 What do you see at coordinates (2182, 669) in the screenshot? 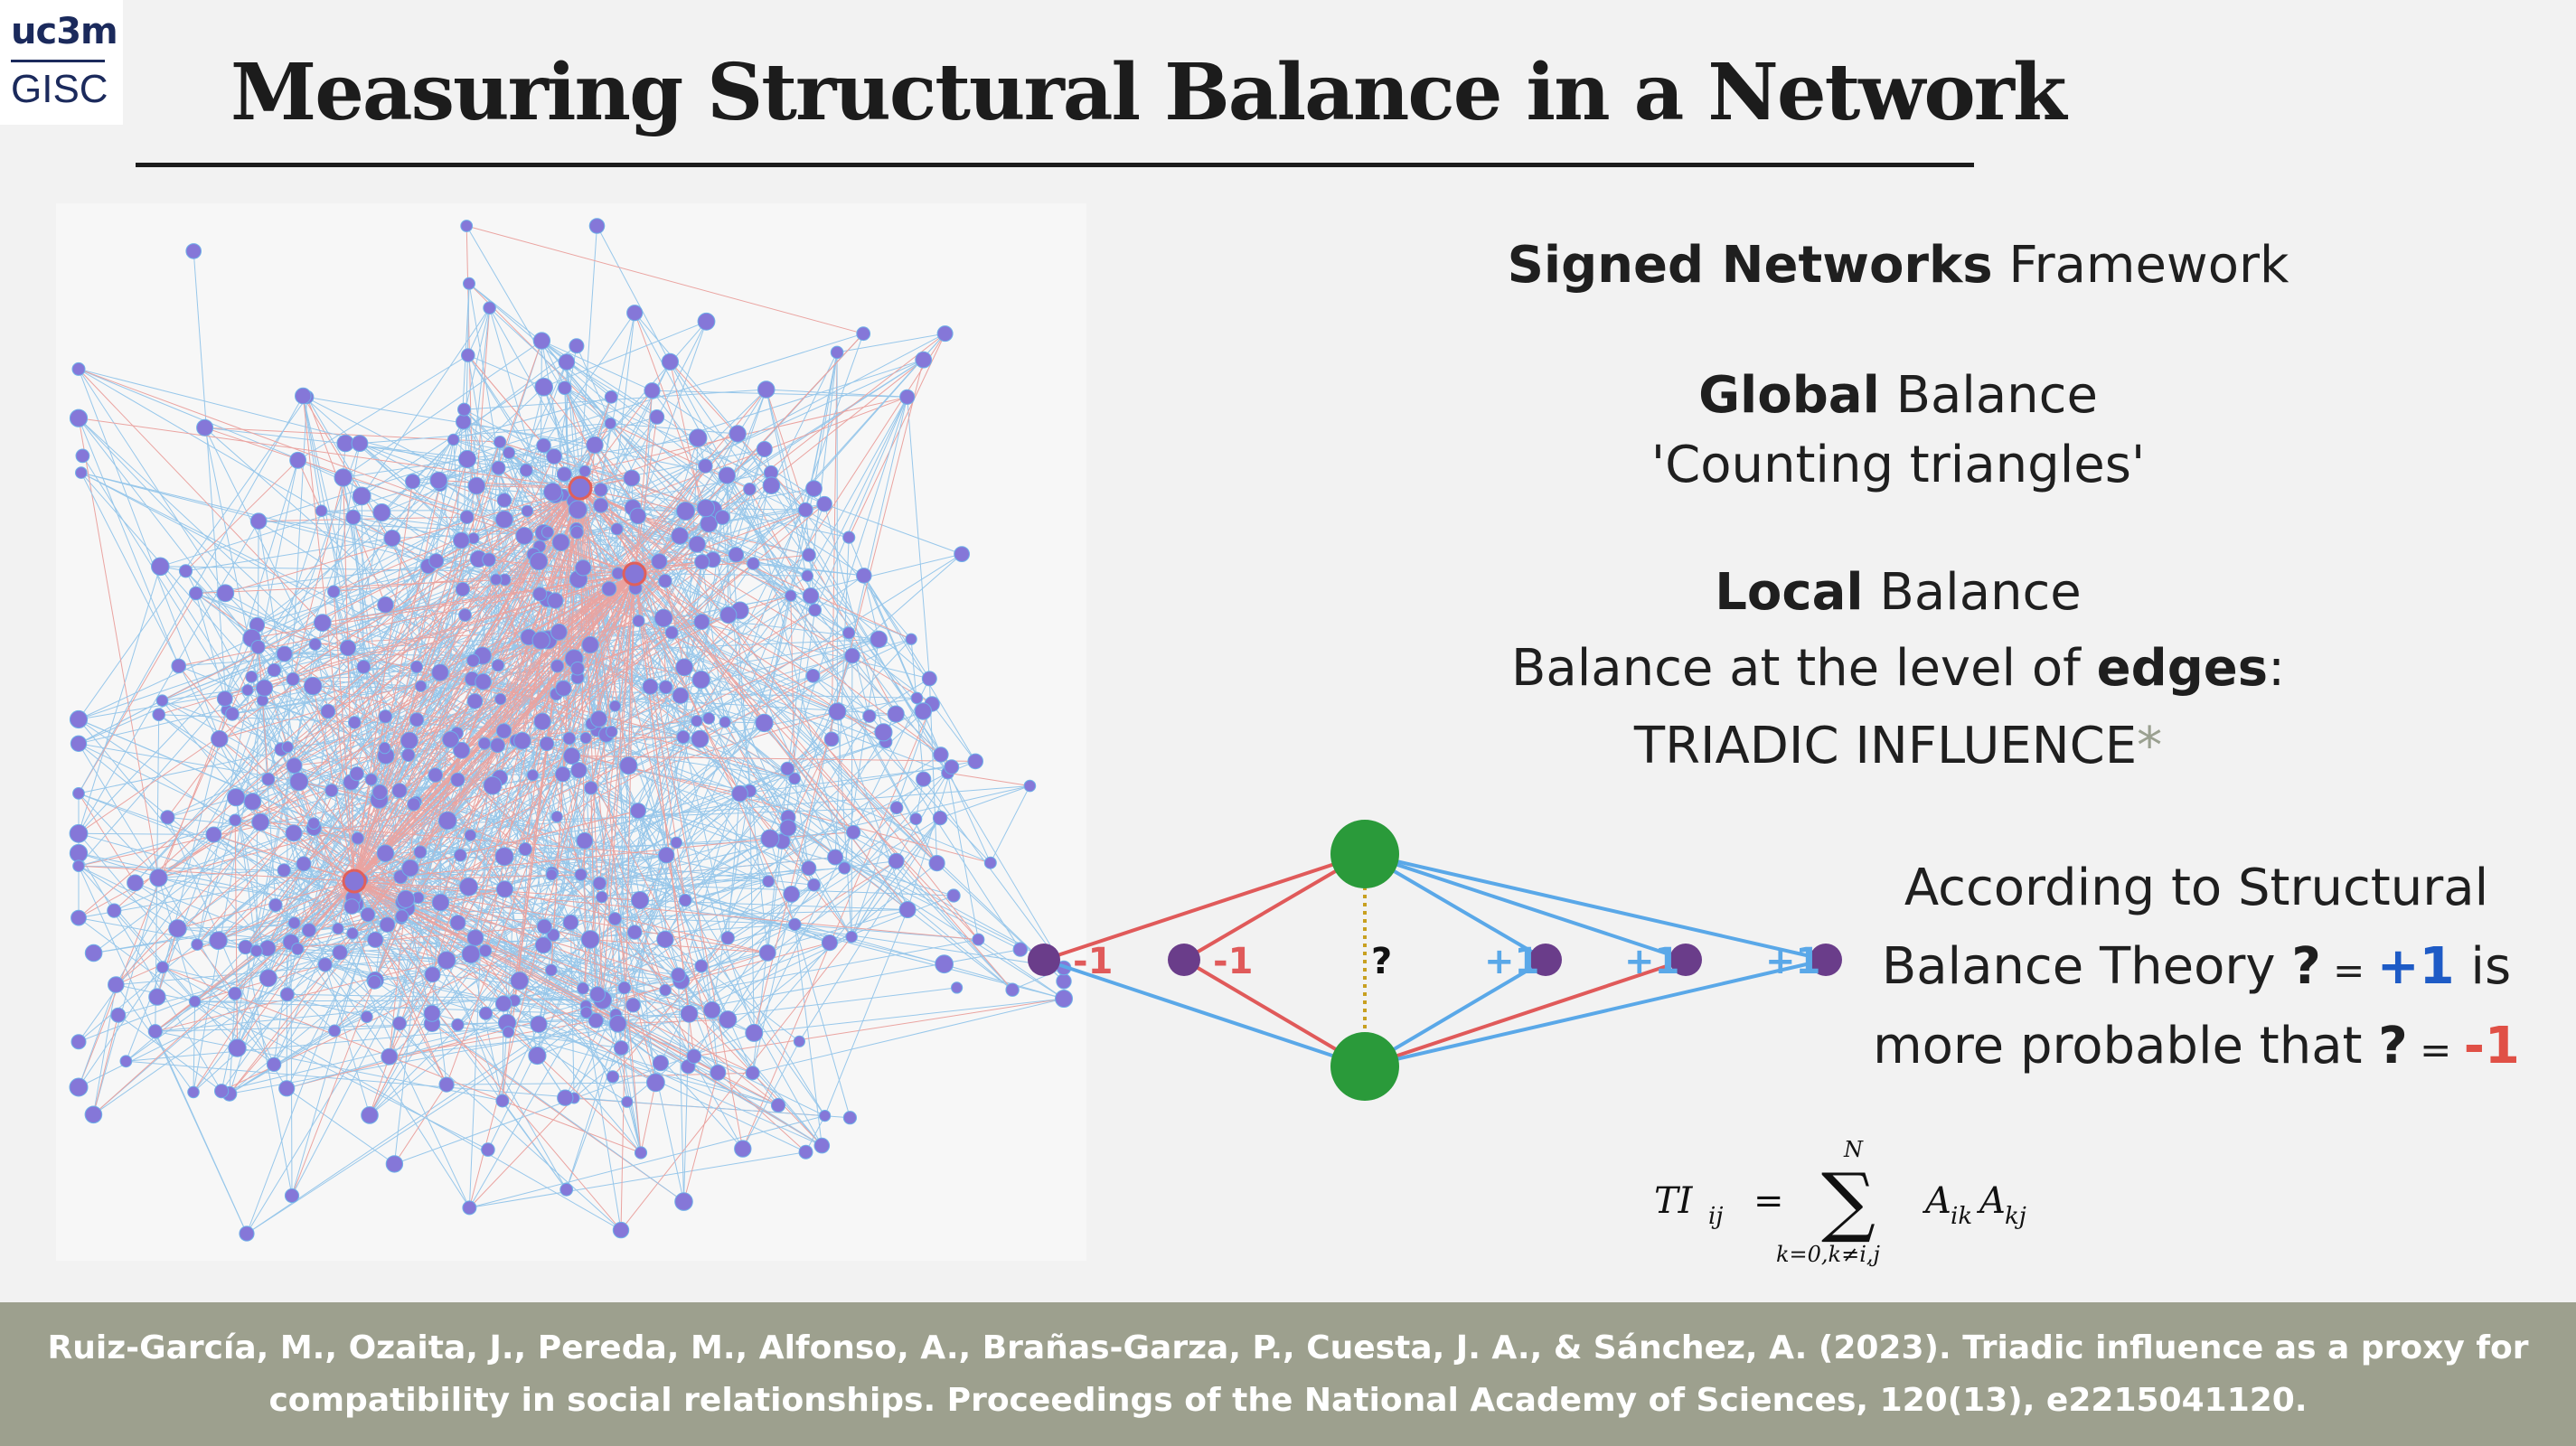
I see `edges-line-bold: edges` at bounding box center [2182, 669].